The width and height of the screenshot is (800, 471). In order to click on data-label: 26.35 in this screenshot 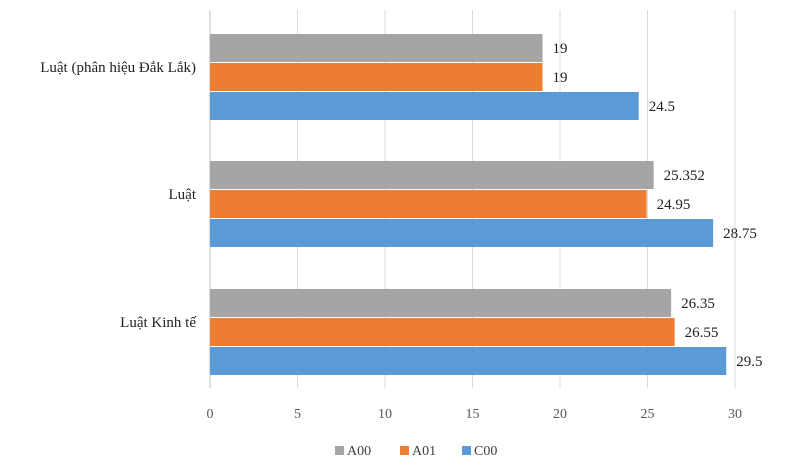, I will do `click(698, 304)`.